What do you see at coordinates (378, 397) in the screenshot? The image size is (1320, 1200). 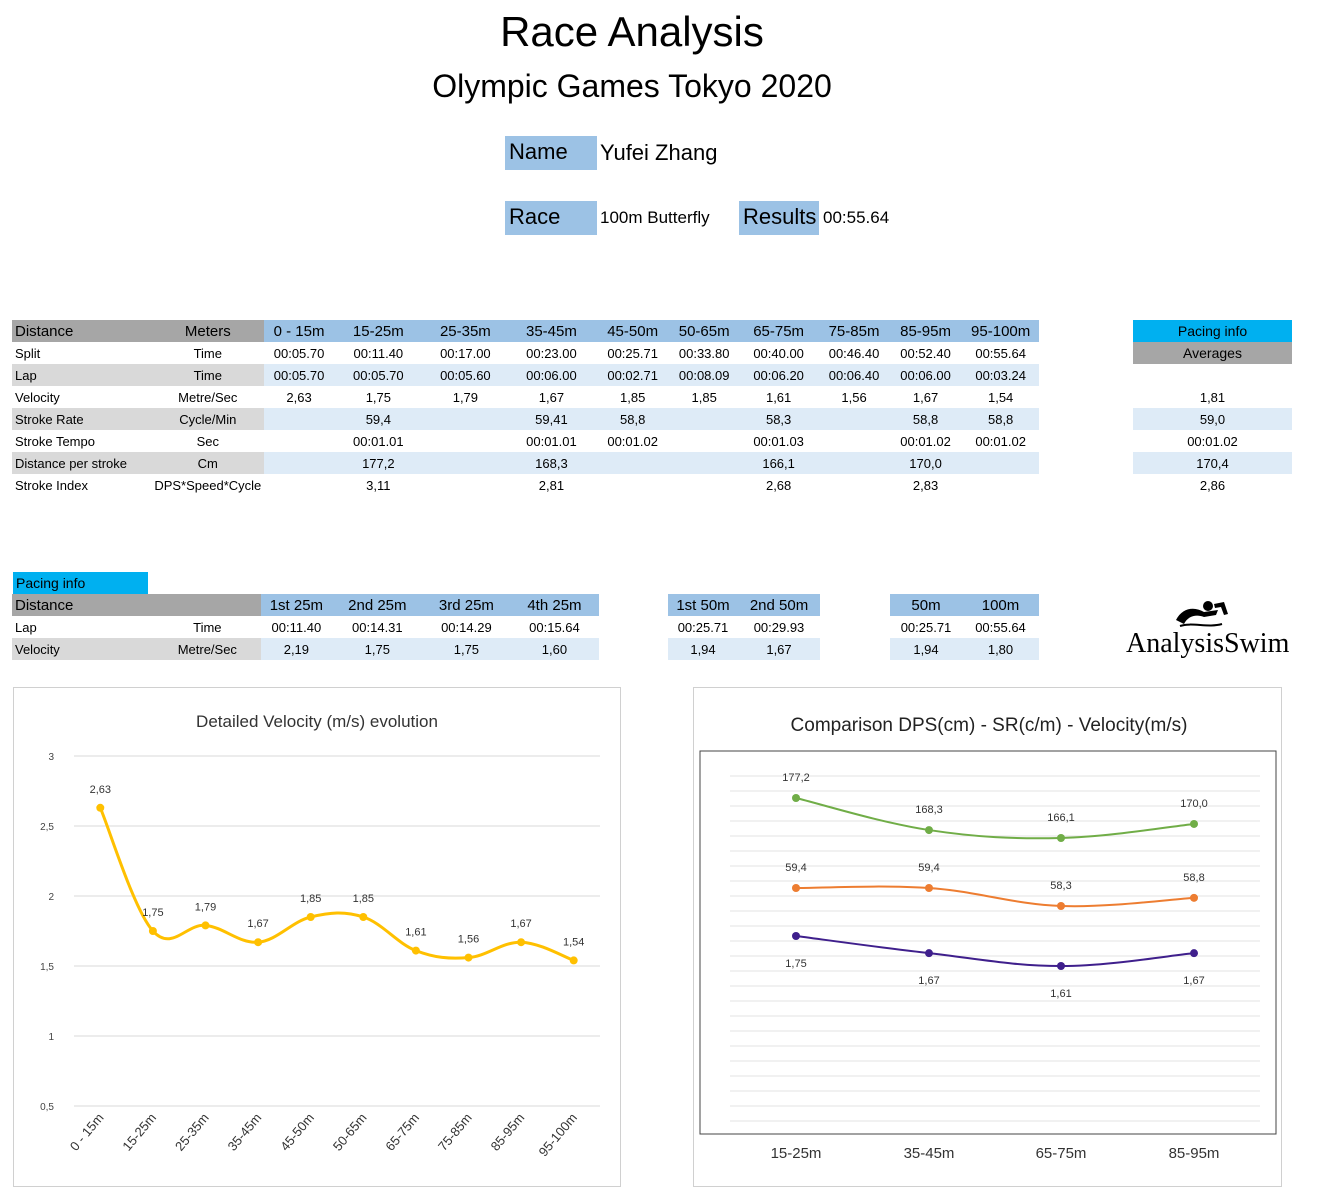 I see `cell: 1,75` at bounding box center [378, 397].